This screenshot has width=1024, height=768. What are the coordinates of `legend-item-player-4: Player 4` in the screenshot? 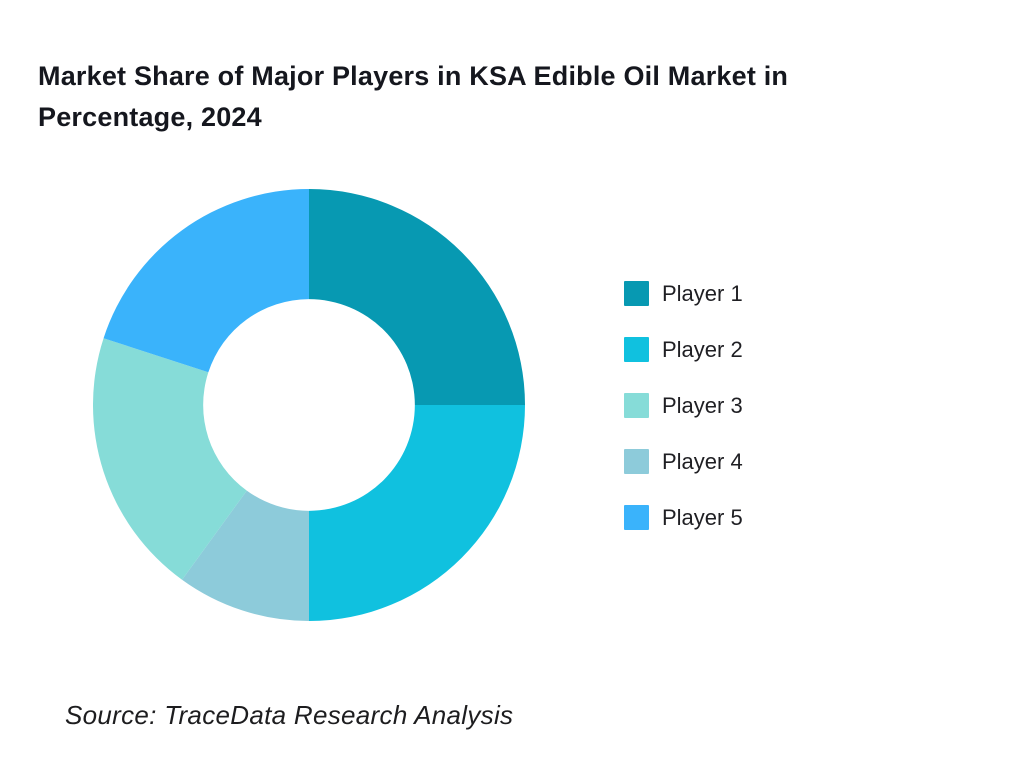 It's located at (683, 461).